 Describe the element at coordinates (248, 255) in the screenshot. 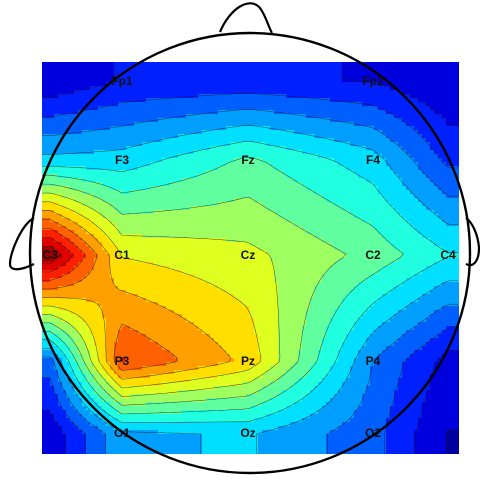

I see `electrode-label-cz: Cz` at that location.